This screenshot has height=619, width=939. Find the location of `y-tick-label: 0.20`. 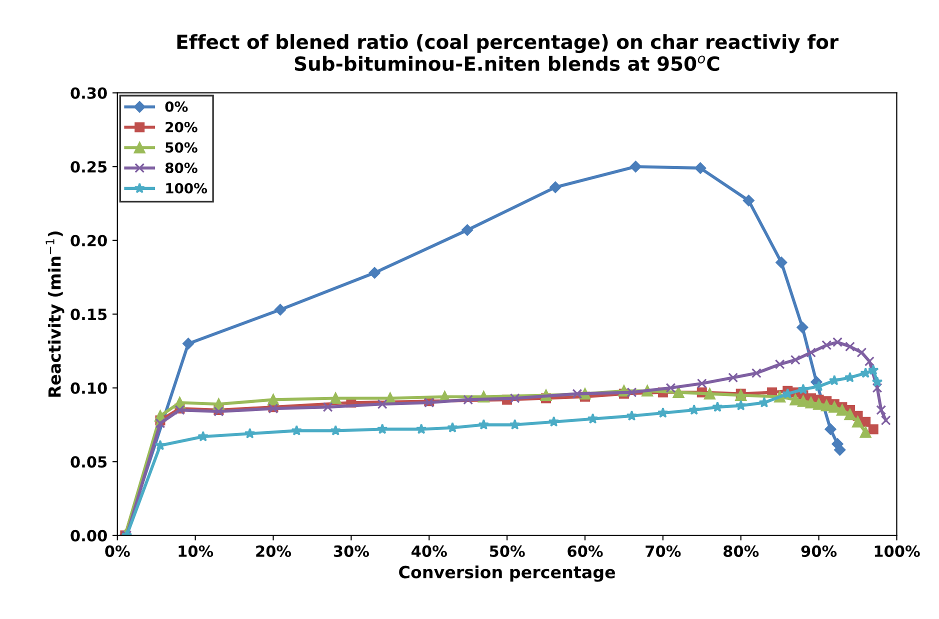

y-tick-label: 0.20 is located at coordinates (88, 240).